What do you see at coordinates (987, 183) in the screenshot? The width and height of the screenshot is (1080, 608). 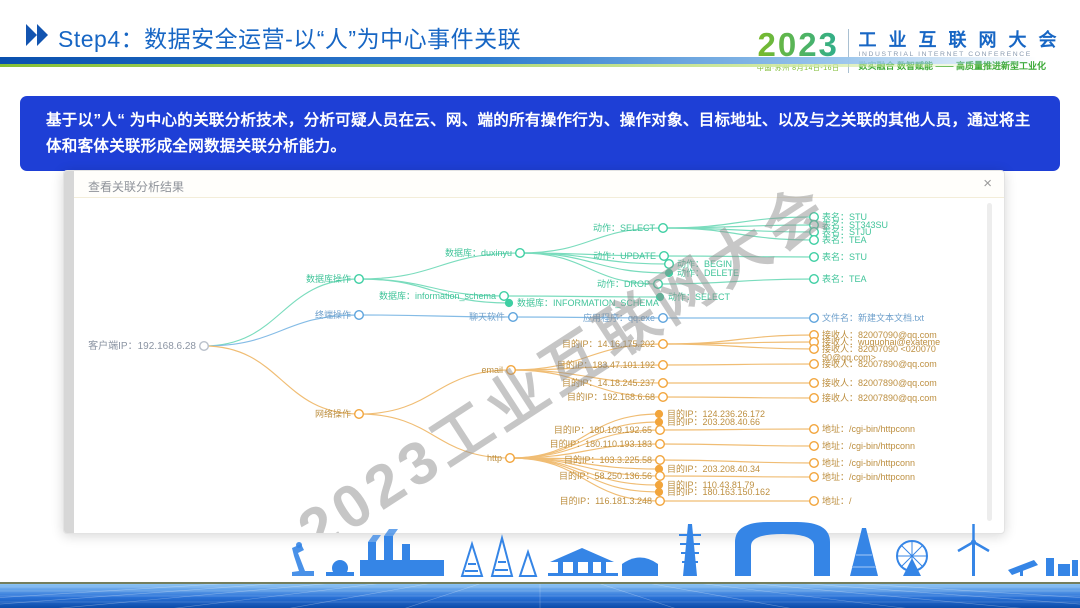 I see `close-icon: ×` at bounding box center [987, 183].